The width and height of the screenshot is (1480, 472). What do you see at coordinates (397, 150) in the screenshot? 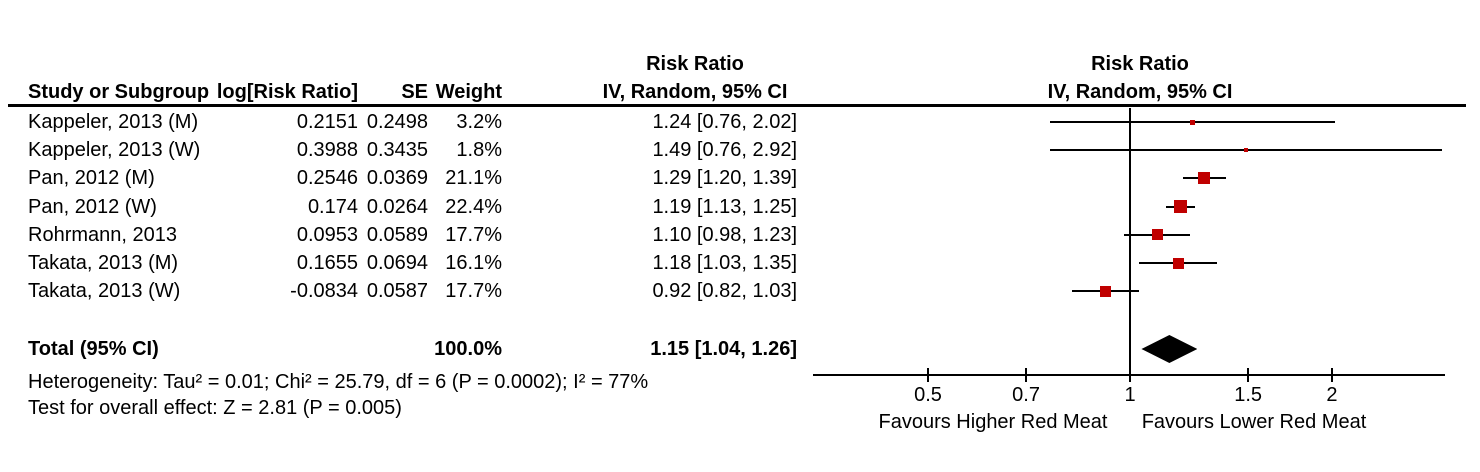
I see `se-value: 0.3435` at bounding box center [397, 150].